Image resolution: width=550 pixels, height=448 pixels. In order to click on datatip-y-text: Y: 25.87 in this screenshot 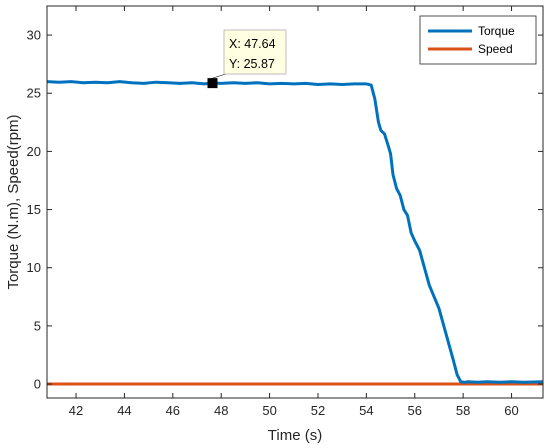, I will do `click(252, 64)`.